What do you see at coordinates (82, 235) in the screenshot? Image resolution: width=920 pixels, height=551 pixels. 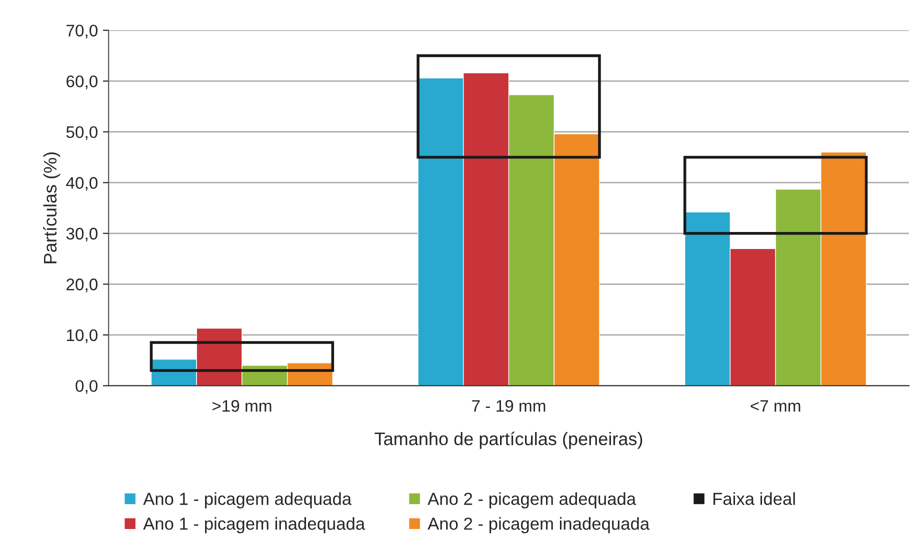 I see `y-tick-label: 30,0` at bounding box center [82, 235].